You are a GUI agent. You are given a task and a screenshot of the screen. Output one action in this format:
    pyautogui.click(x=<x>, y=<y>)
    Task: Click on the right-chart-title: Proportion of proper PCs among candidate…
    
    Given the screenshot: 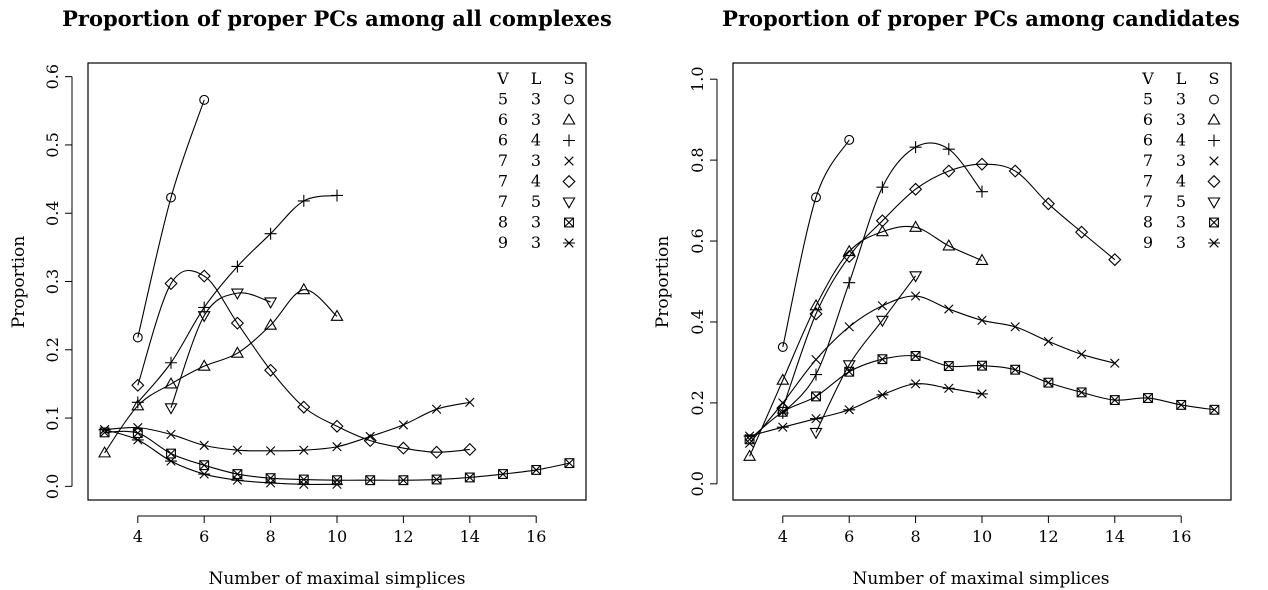 What is the action you would take?
    pyautogui.click(x=981, y=18)
    